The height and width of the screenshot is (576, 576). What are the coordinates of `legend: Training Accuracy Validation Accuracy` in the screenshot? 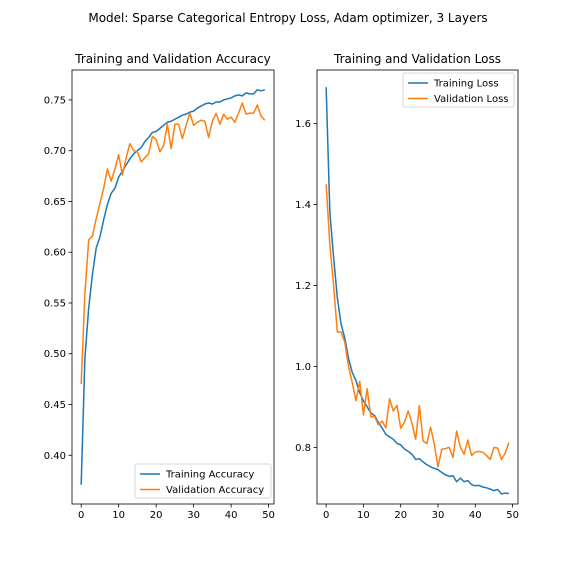 It's located at (203, 481).